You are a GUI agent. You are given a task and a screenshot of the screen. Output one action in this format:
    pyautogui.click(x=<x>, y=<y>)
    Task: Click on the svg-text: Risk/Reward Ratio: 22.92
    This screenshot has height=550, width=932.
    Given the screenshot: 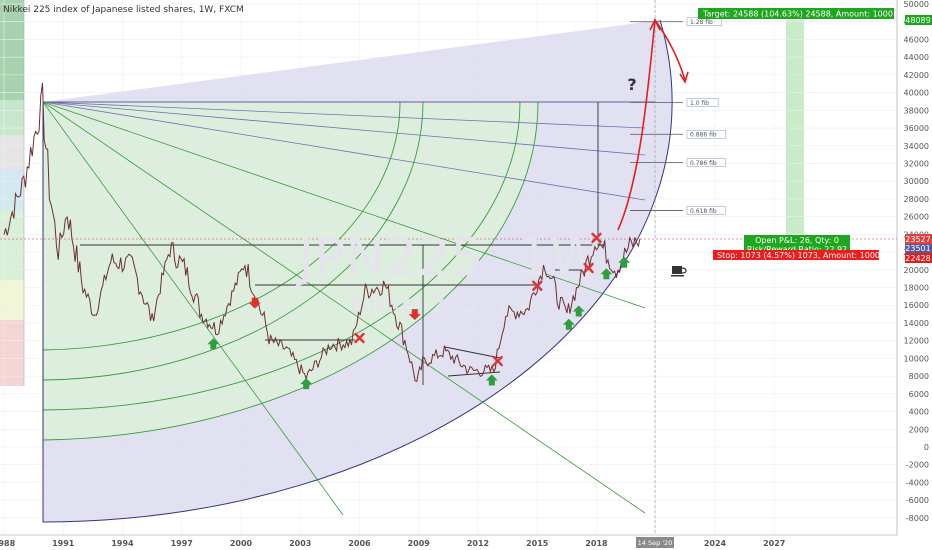 What is the action you would take?
    pyautogui.click(x=797, y=249)
    